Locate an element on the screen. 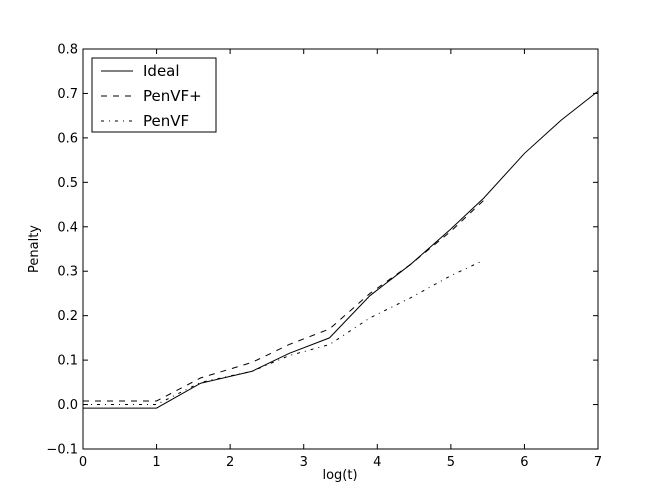 The height and width of the screenshot is (498, 664). legend-box is located at coordinates (154, 95).